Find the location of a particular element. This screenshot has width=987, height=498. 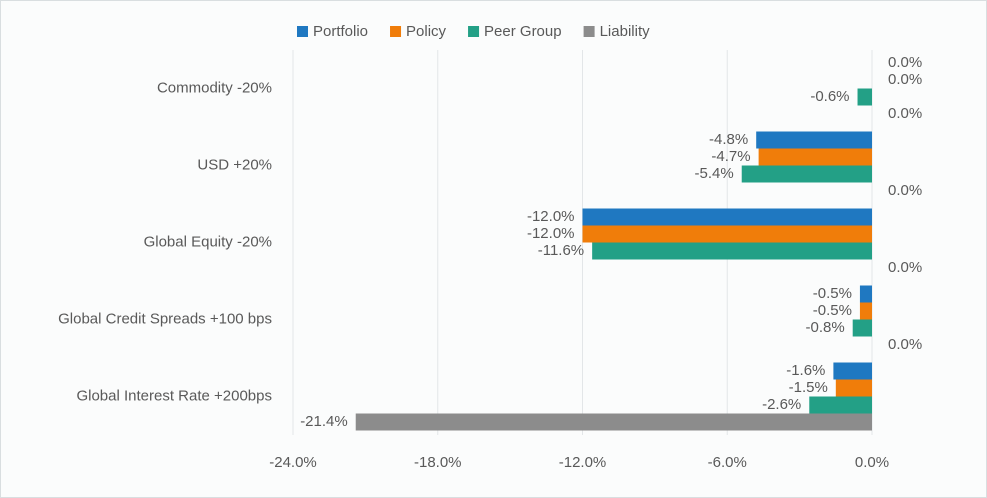

legend-label: Liability is located at coordinates (625, 31).